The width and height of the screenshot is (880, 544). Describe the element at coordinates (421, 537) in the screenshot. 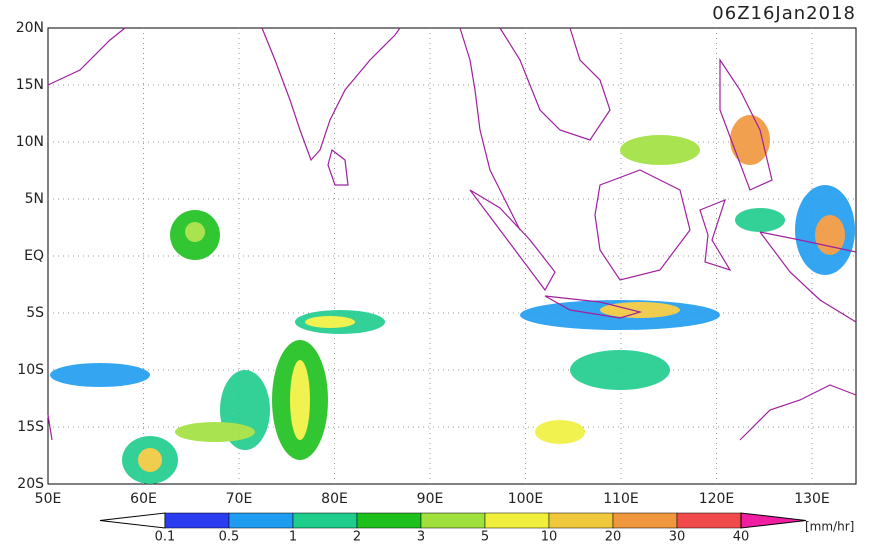

I see `colorbar-tick-label: 3` at that location.